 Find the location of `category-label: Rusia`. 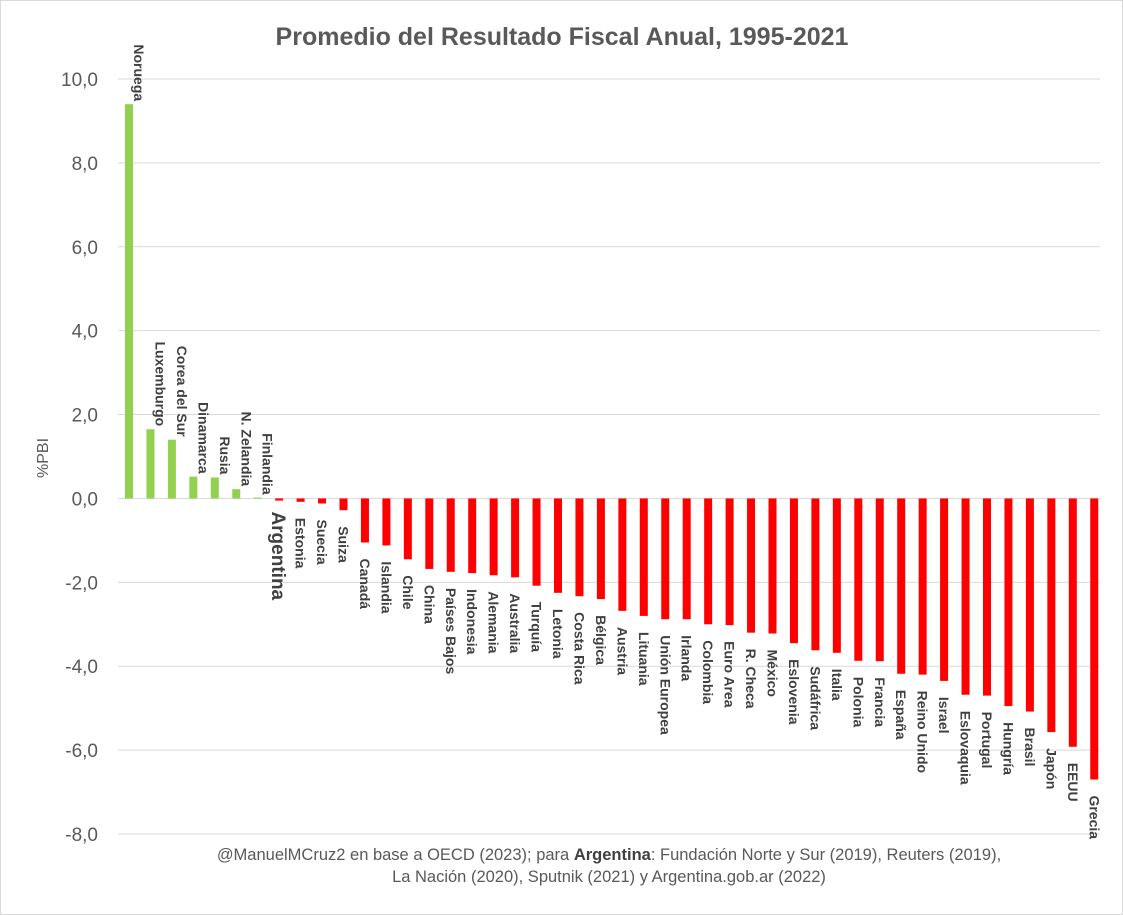

category-label: Rusia is located at coordinates (225, 455).